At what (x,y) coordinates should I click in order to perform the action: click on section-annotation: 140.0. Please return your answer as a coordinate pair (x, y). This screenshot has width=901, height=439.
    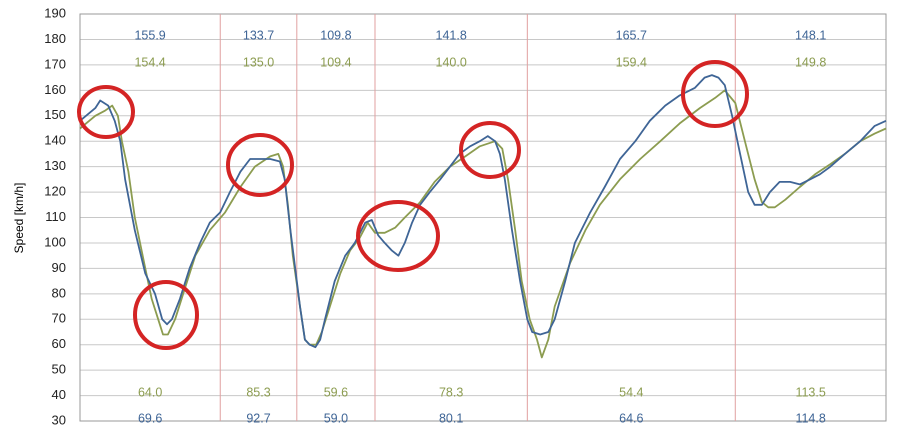
    Looking at the image, I should click on (451, 62).